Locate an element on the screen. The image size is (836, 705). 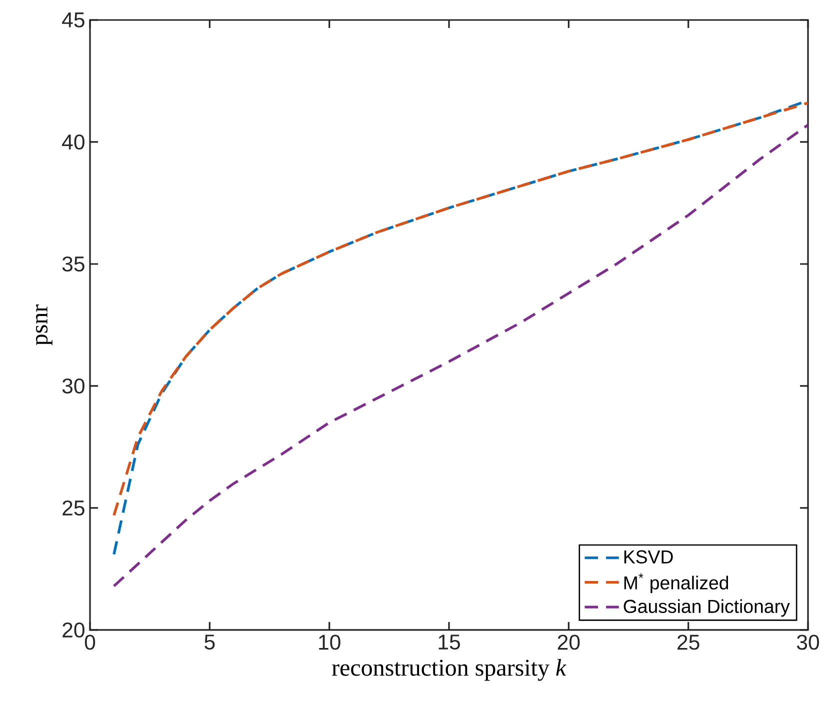
y-tick-label: 30 is located at coordinates (73, 386).